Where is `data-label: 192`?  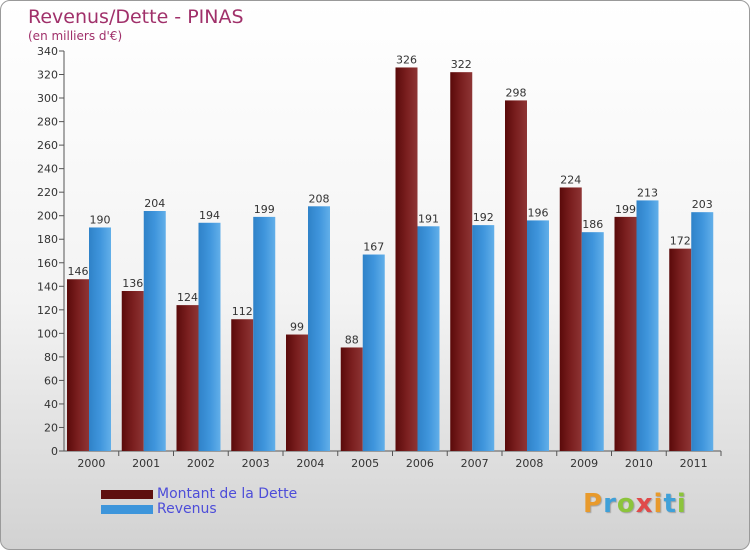 data-label: 192 is located at coordinates (483, 217).